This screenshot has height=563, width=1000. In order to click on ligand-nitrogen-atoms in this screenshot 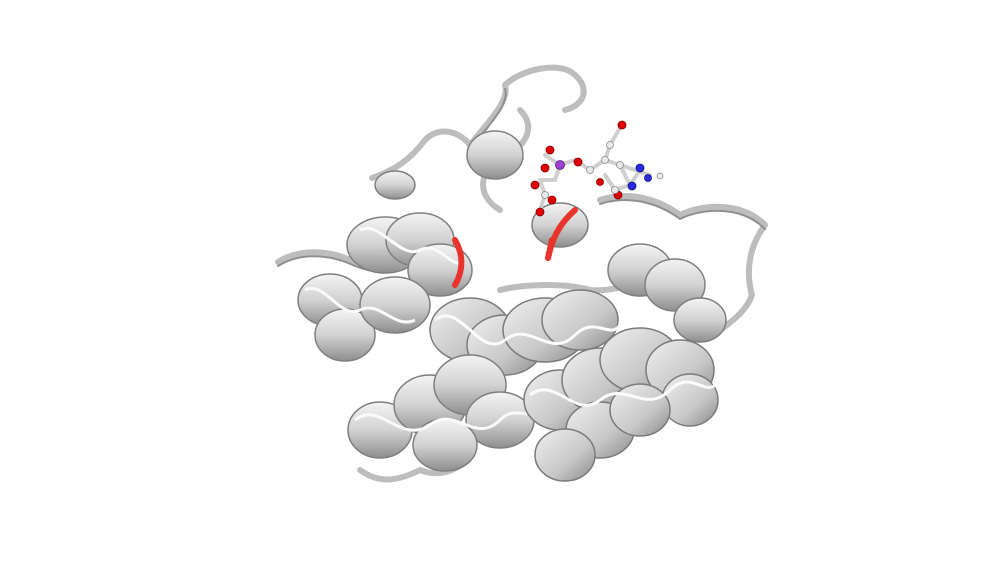, I will do `click(639, 177)`.